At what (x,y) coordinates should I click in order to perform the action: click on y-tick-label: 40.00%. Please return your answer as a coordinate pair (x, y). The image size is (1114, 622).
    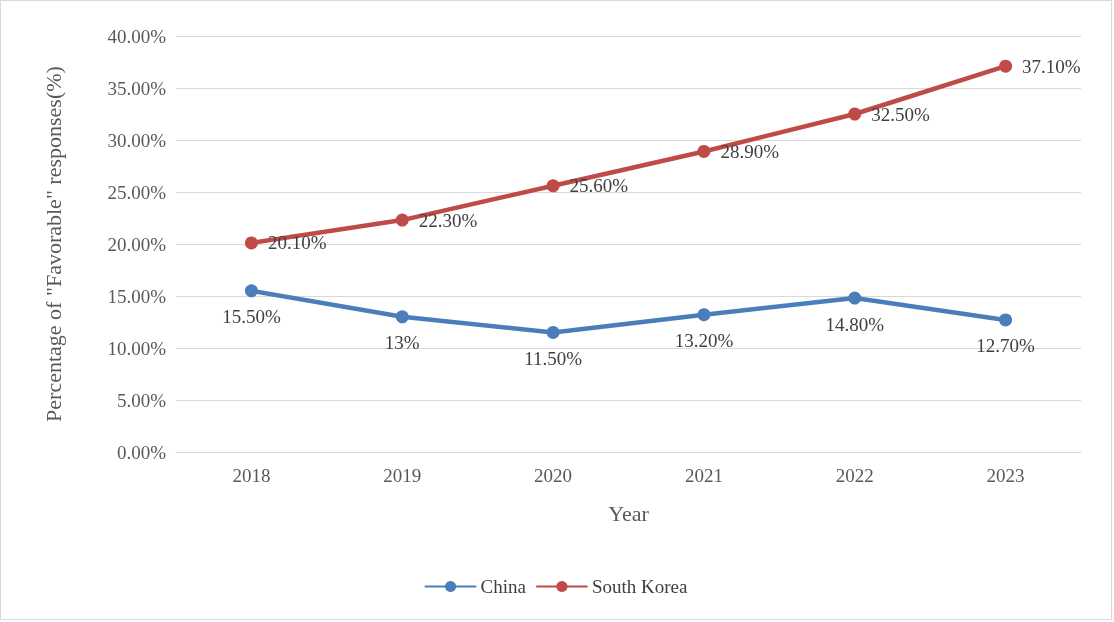
    Looking at the image, I should click on (137, 36).